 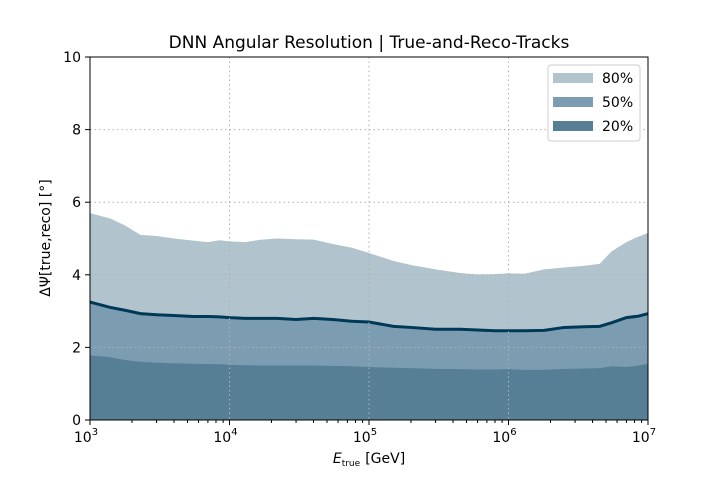 What do you see at coordinates (76, 131) in the screenshot?
I see `y-tick-label: 8` at bounding box center [76, 131].